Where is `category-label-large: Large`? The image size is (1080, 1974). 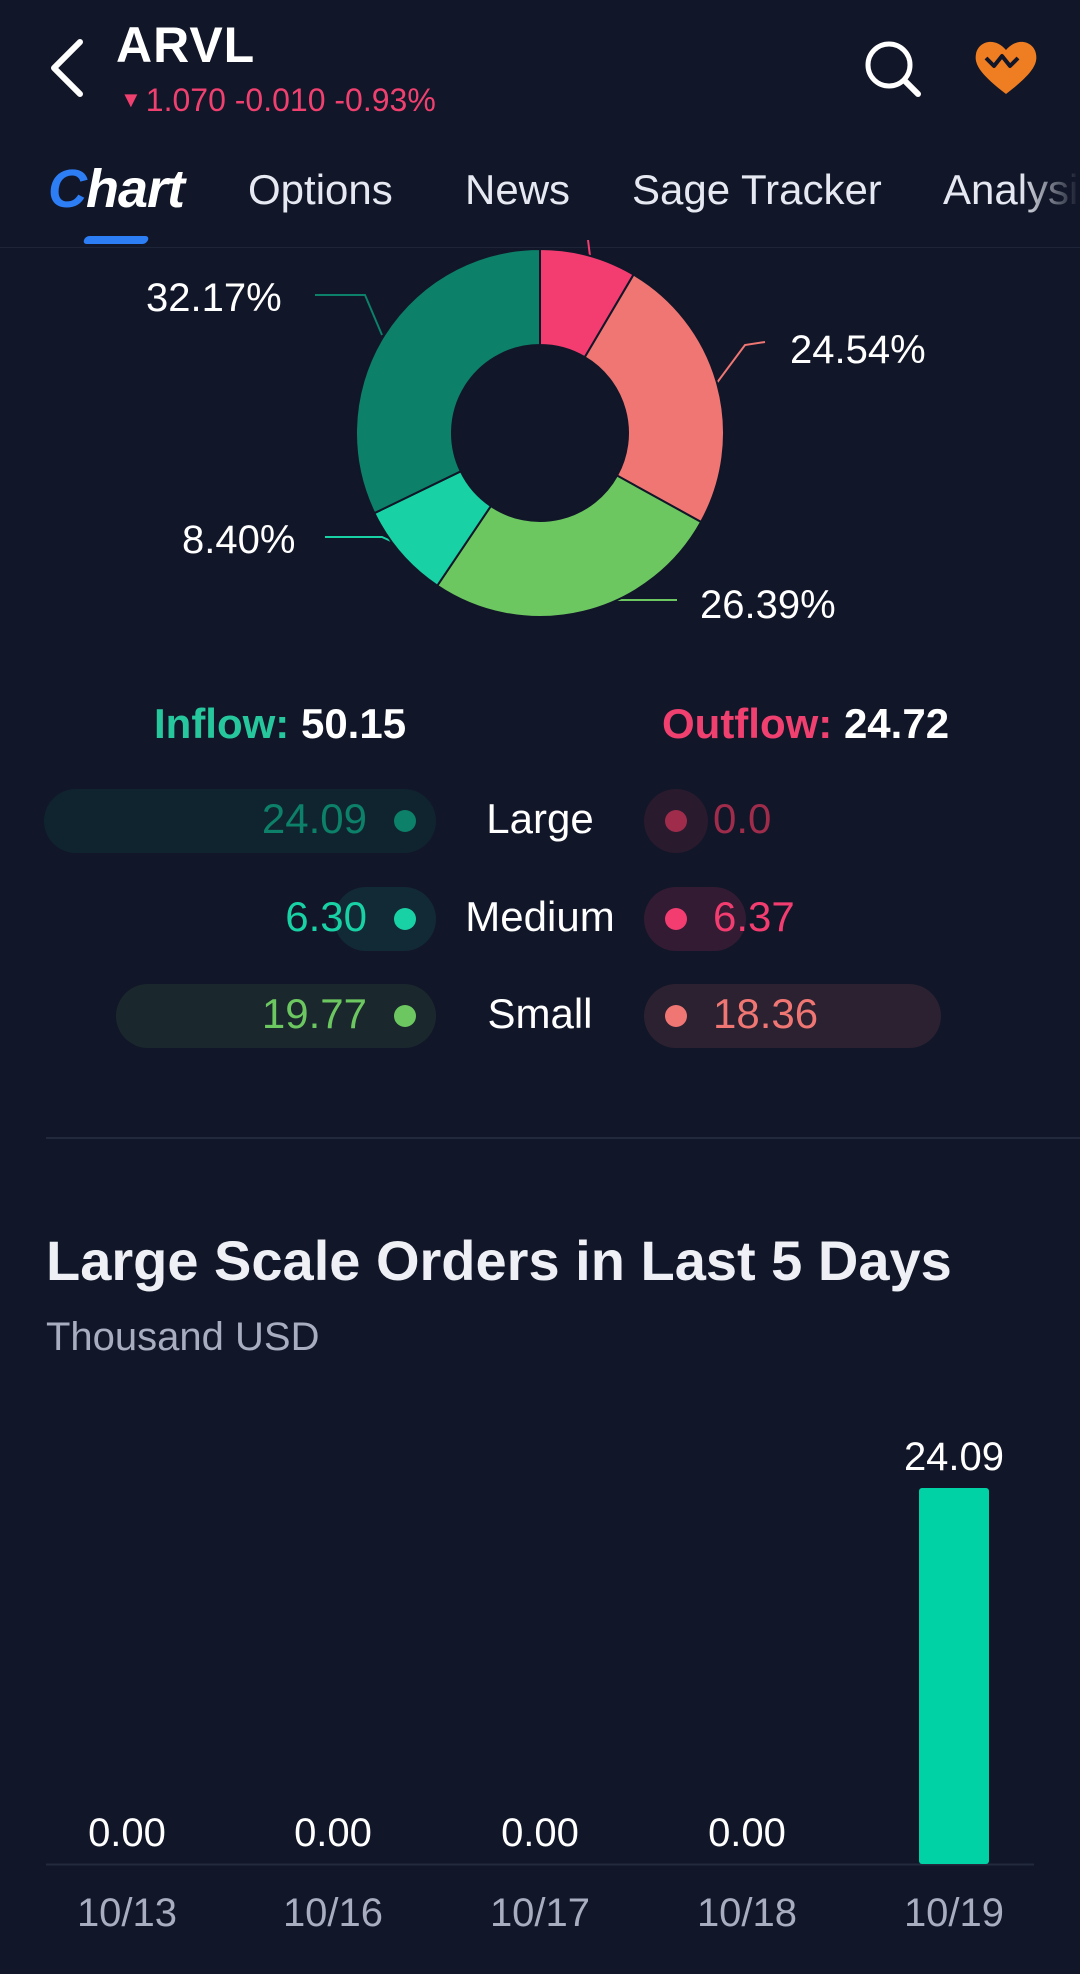
category-label-large: Large is located at coordinates (540, 818).